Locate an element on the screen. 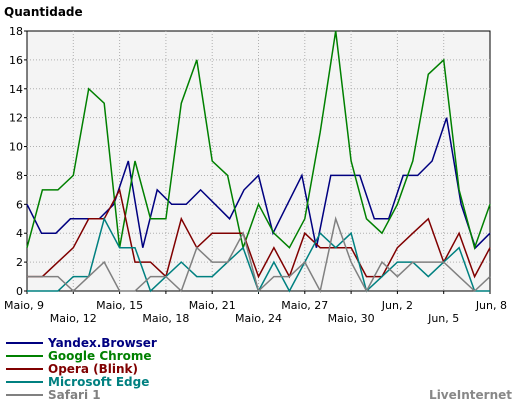 The height and width of the screenshot is (405, 520). x-tick-label: Jun, 5 is located at coordinates (443, 318).